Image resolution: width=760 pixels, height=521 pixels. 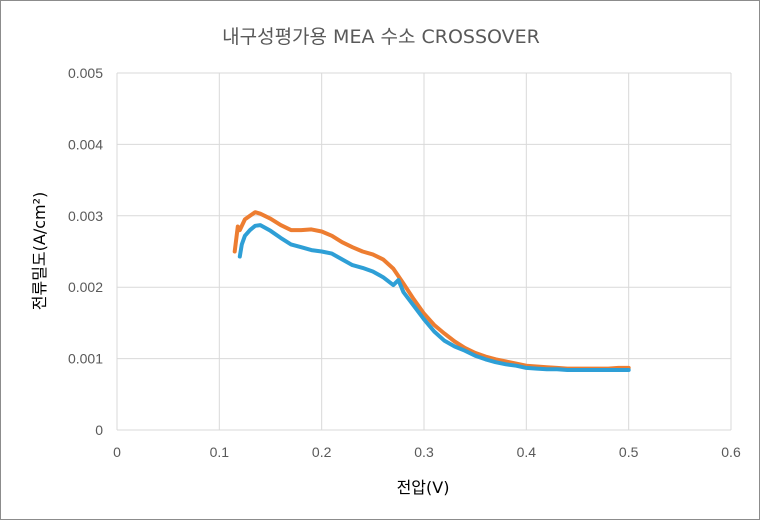 I want to click on x-axis-title: 전압(V), so click(x=423, y=487).